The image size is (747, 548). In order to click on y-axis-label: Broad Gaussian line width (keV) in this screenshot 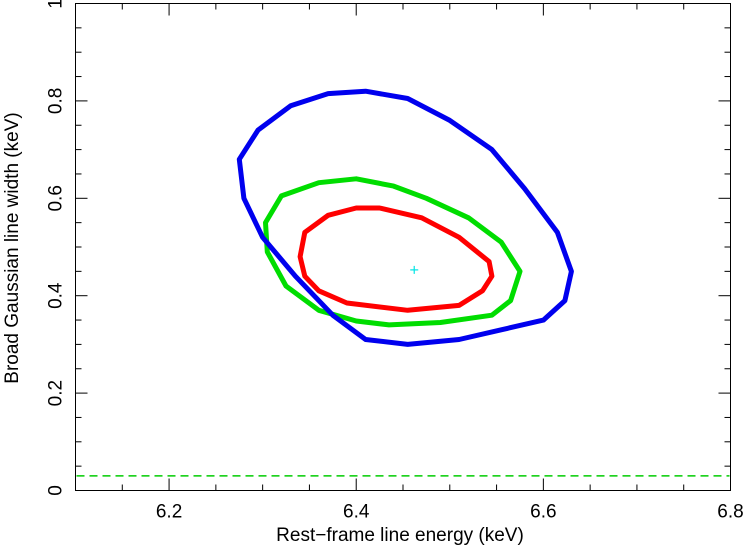, I will do `click(12, 247)`.